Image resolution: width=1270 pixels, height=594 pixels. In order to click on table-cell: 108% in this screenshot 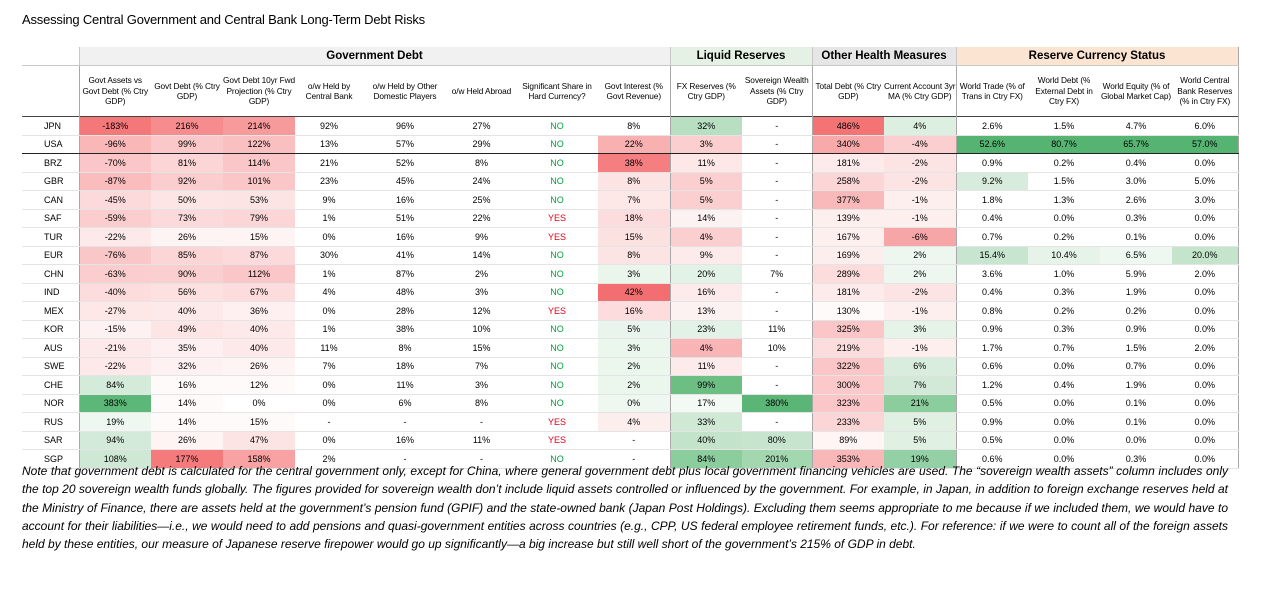, I will do `click(114, 459)`.